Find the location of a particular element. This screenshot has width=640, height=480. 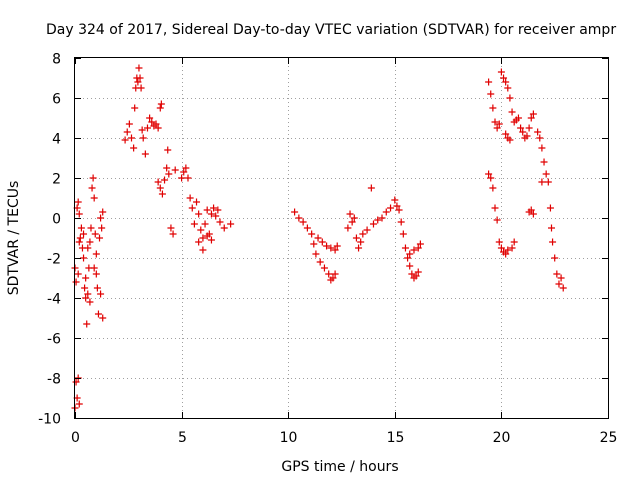

x-tick-label: 10 is located at coordinates (289, 438).